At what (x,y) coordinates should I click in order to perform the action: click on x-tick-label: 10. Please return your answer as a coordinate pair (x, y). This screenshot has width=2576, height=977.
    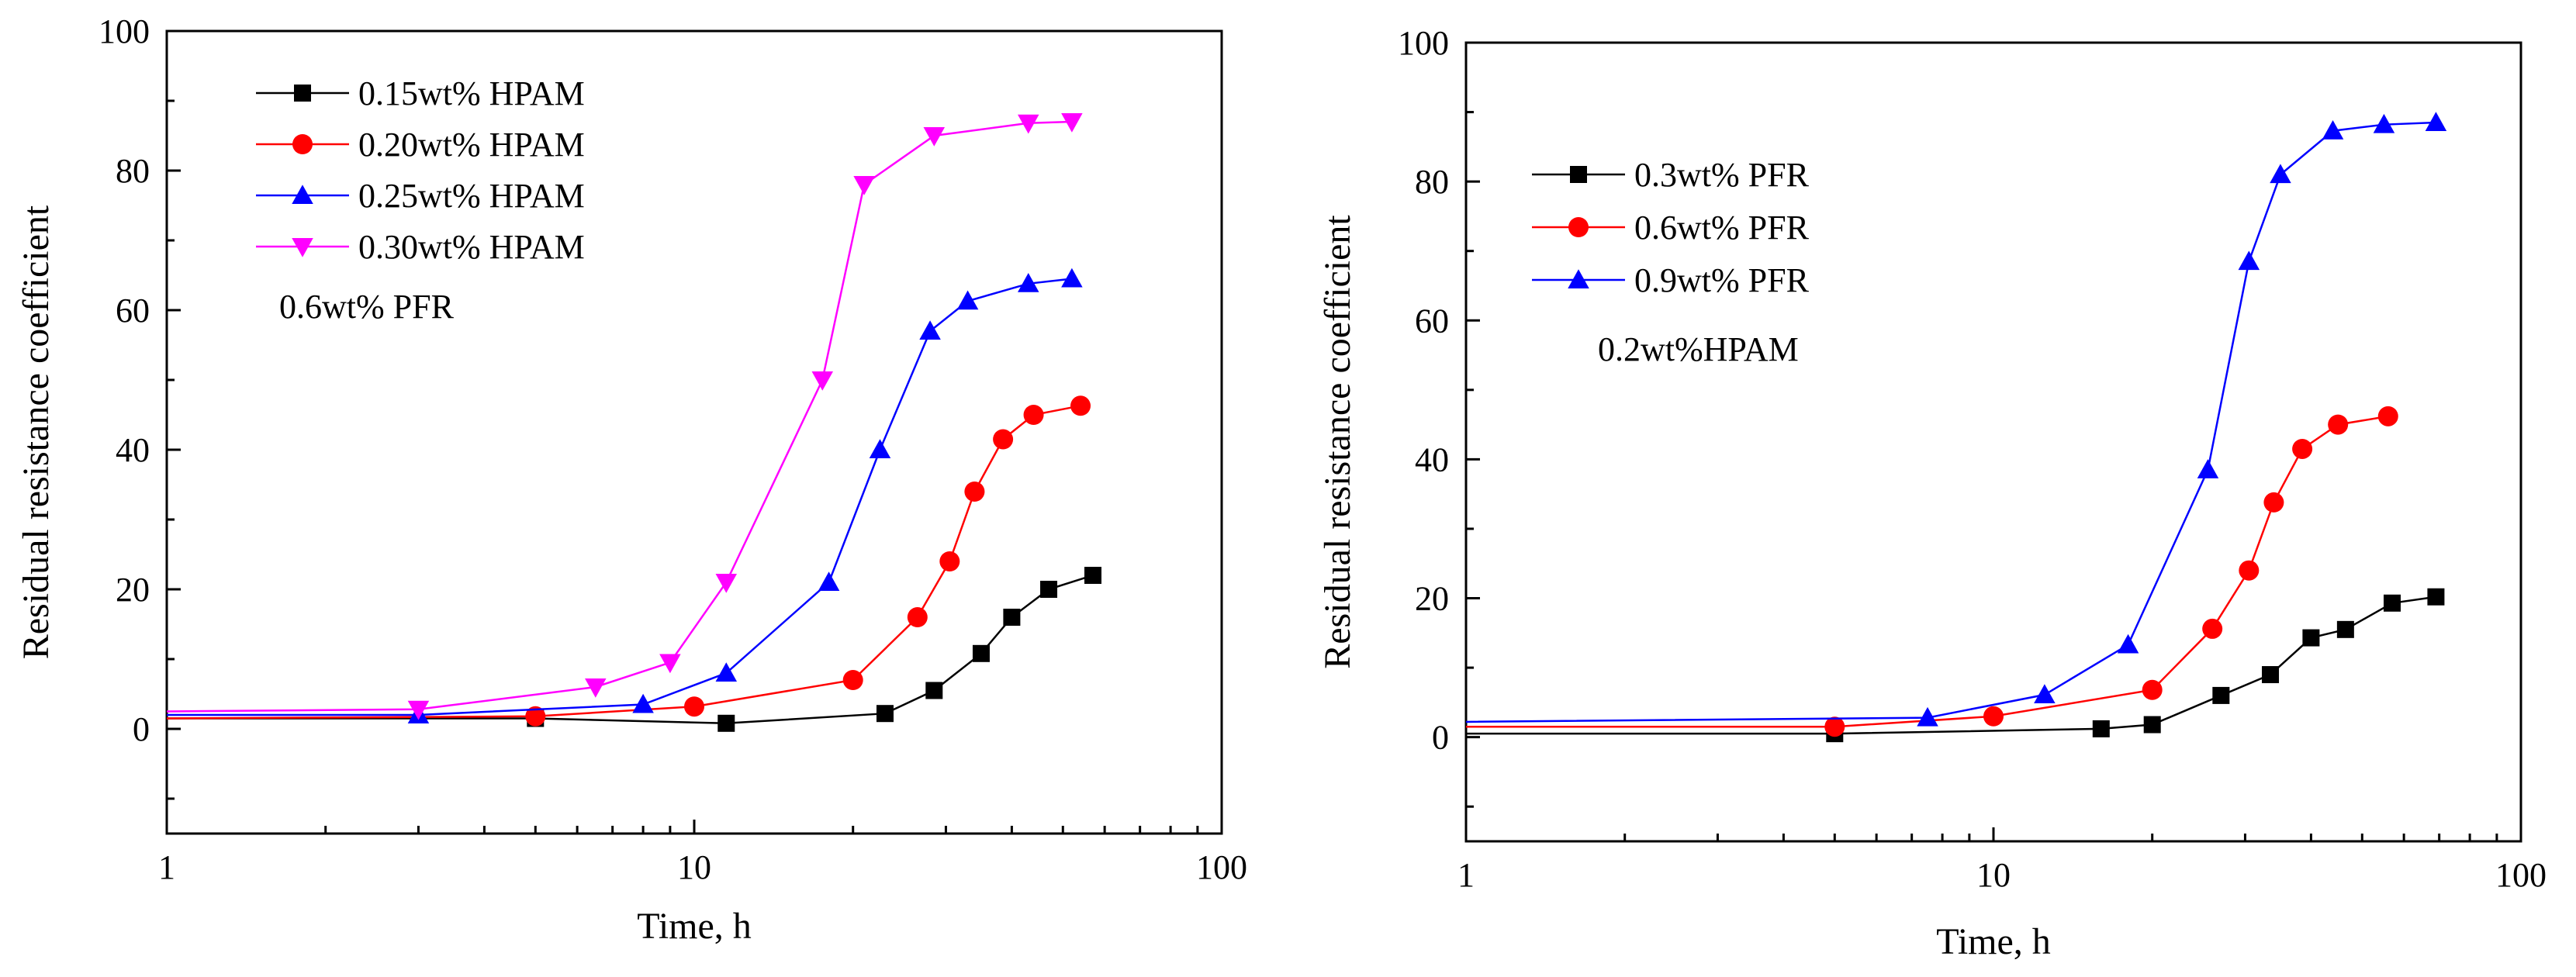
    Looking at the image, I should click on (1993, 875).